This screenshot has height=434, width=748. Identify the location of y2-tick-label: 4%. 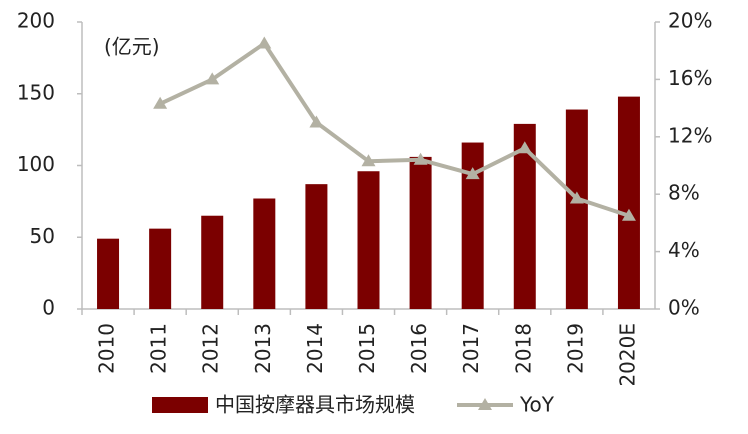
(684, 250).